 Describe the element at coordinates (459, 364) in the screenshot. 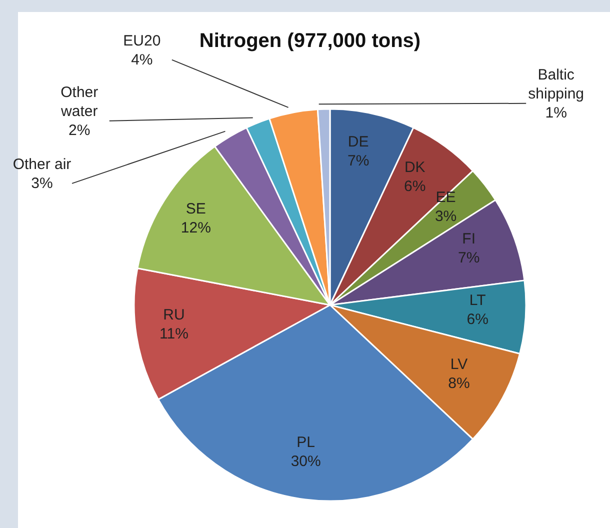

I see `slice-label: LV` at that location.